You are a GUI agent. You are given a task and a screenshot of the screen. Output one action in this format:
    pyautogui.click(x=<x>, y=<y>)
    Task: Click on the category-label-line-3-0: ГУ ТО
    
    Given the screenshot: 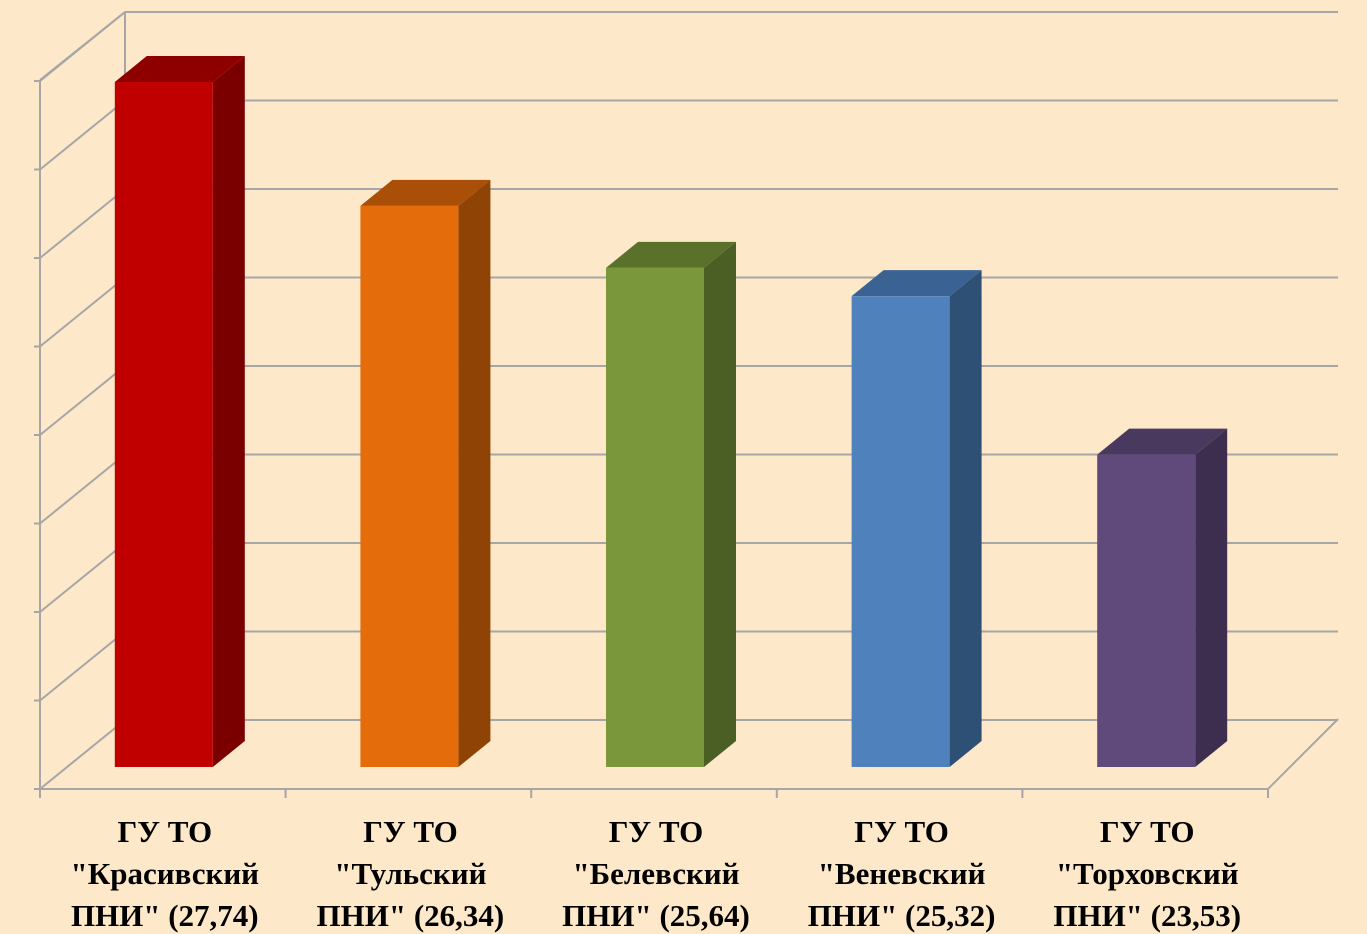 What is the action you would take?
    pyautogui.click(x=901, y=831)
    